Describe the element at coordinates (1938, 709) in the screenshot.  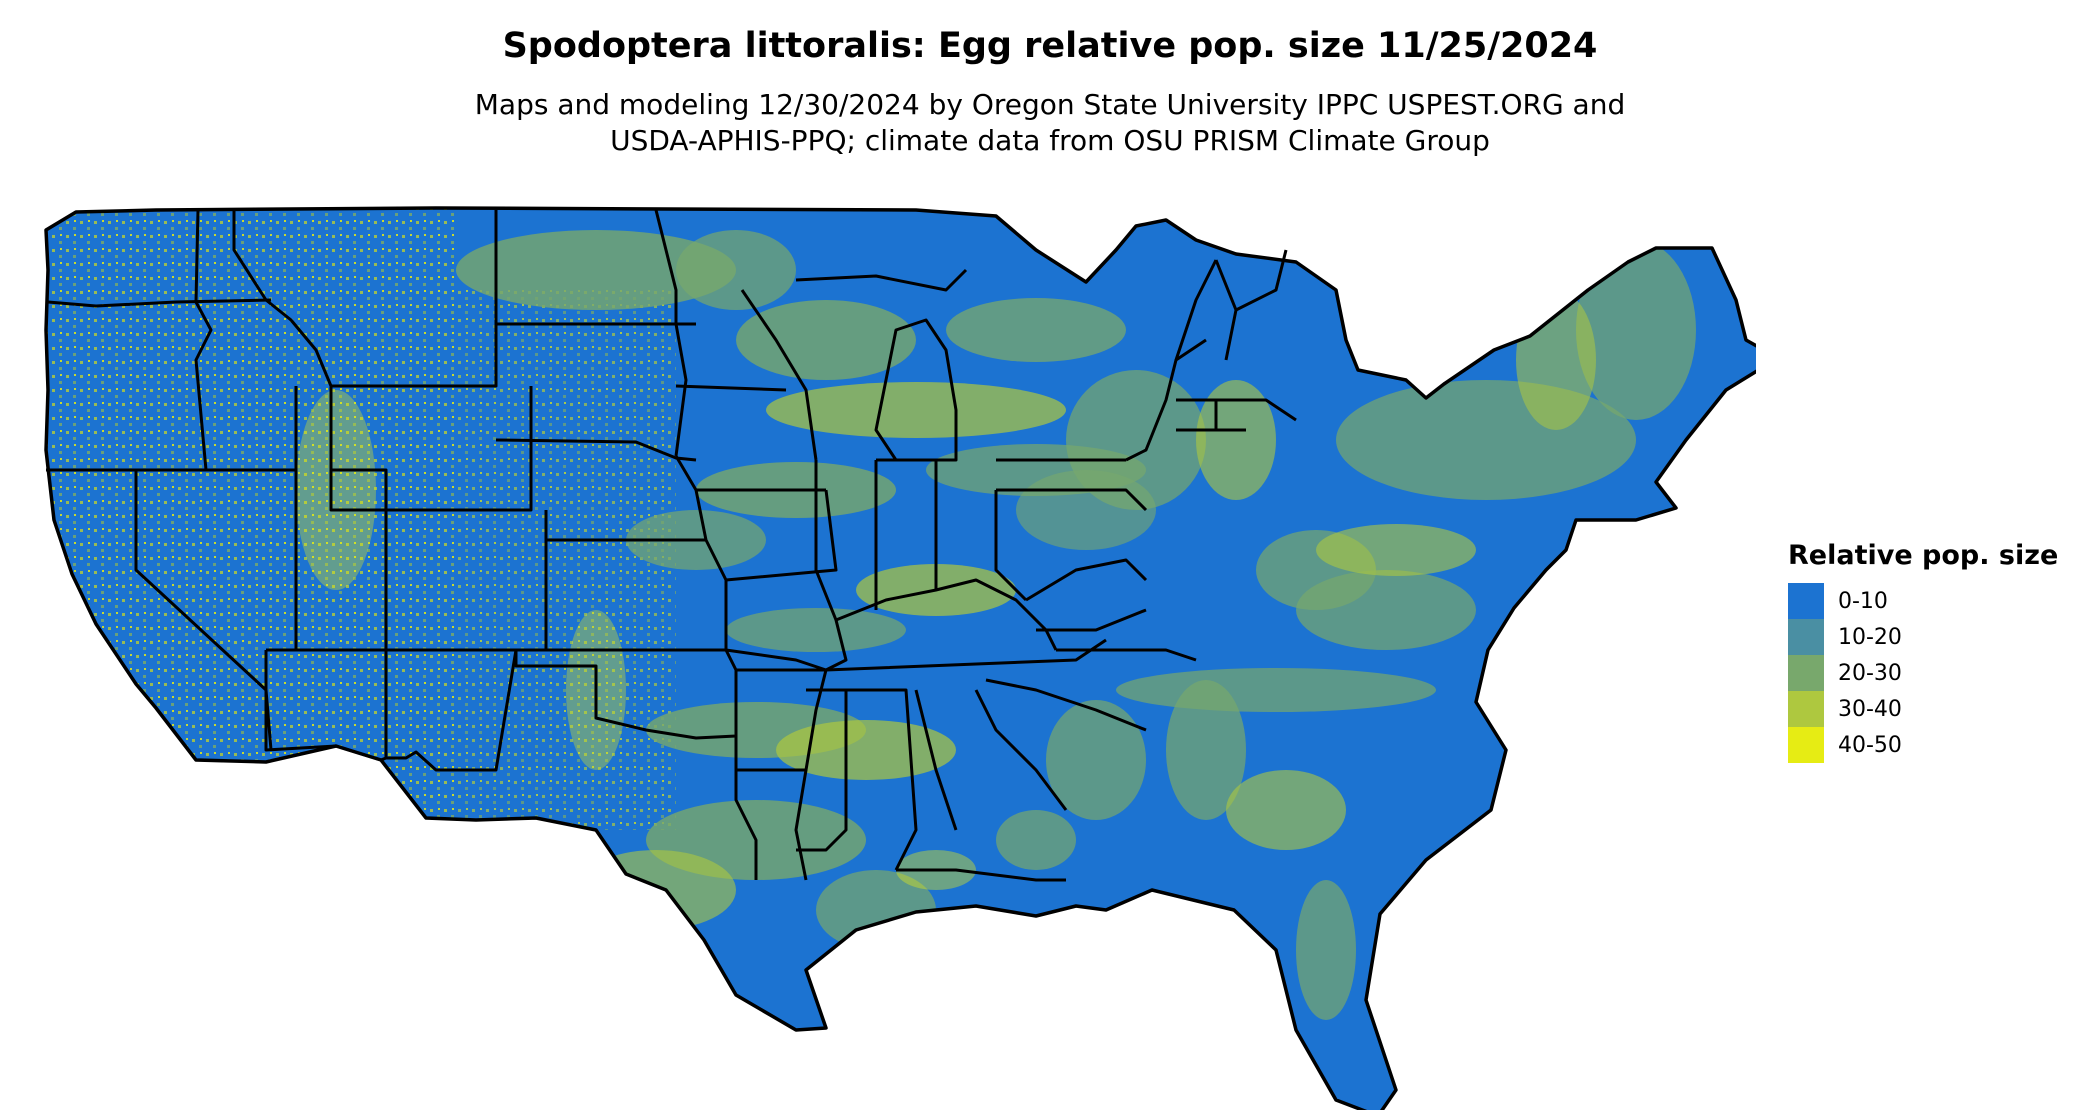
I see `legend-item: 30-40` at that location.